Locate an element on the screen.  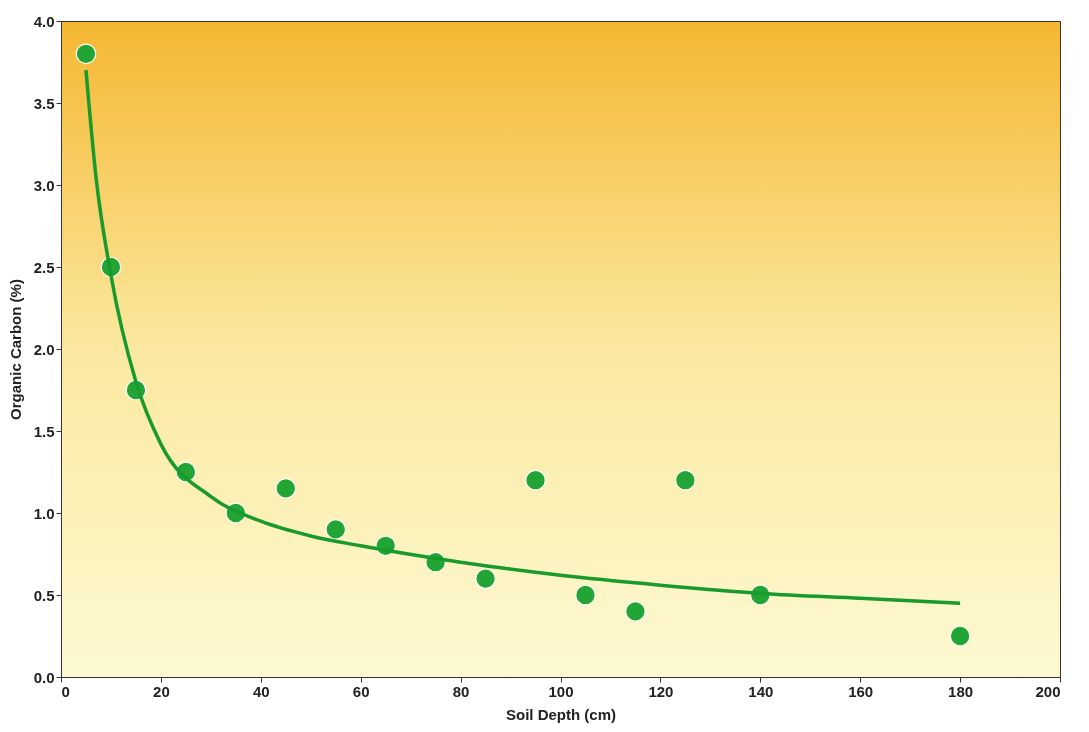
x-tick-label: 180 is located at coordinates (961, 691).